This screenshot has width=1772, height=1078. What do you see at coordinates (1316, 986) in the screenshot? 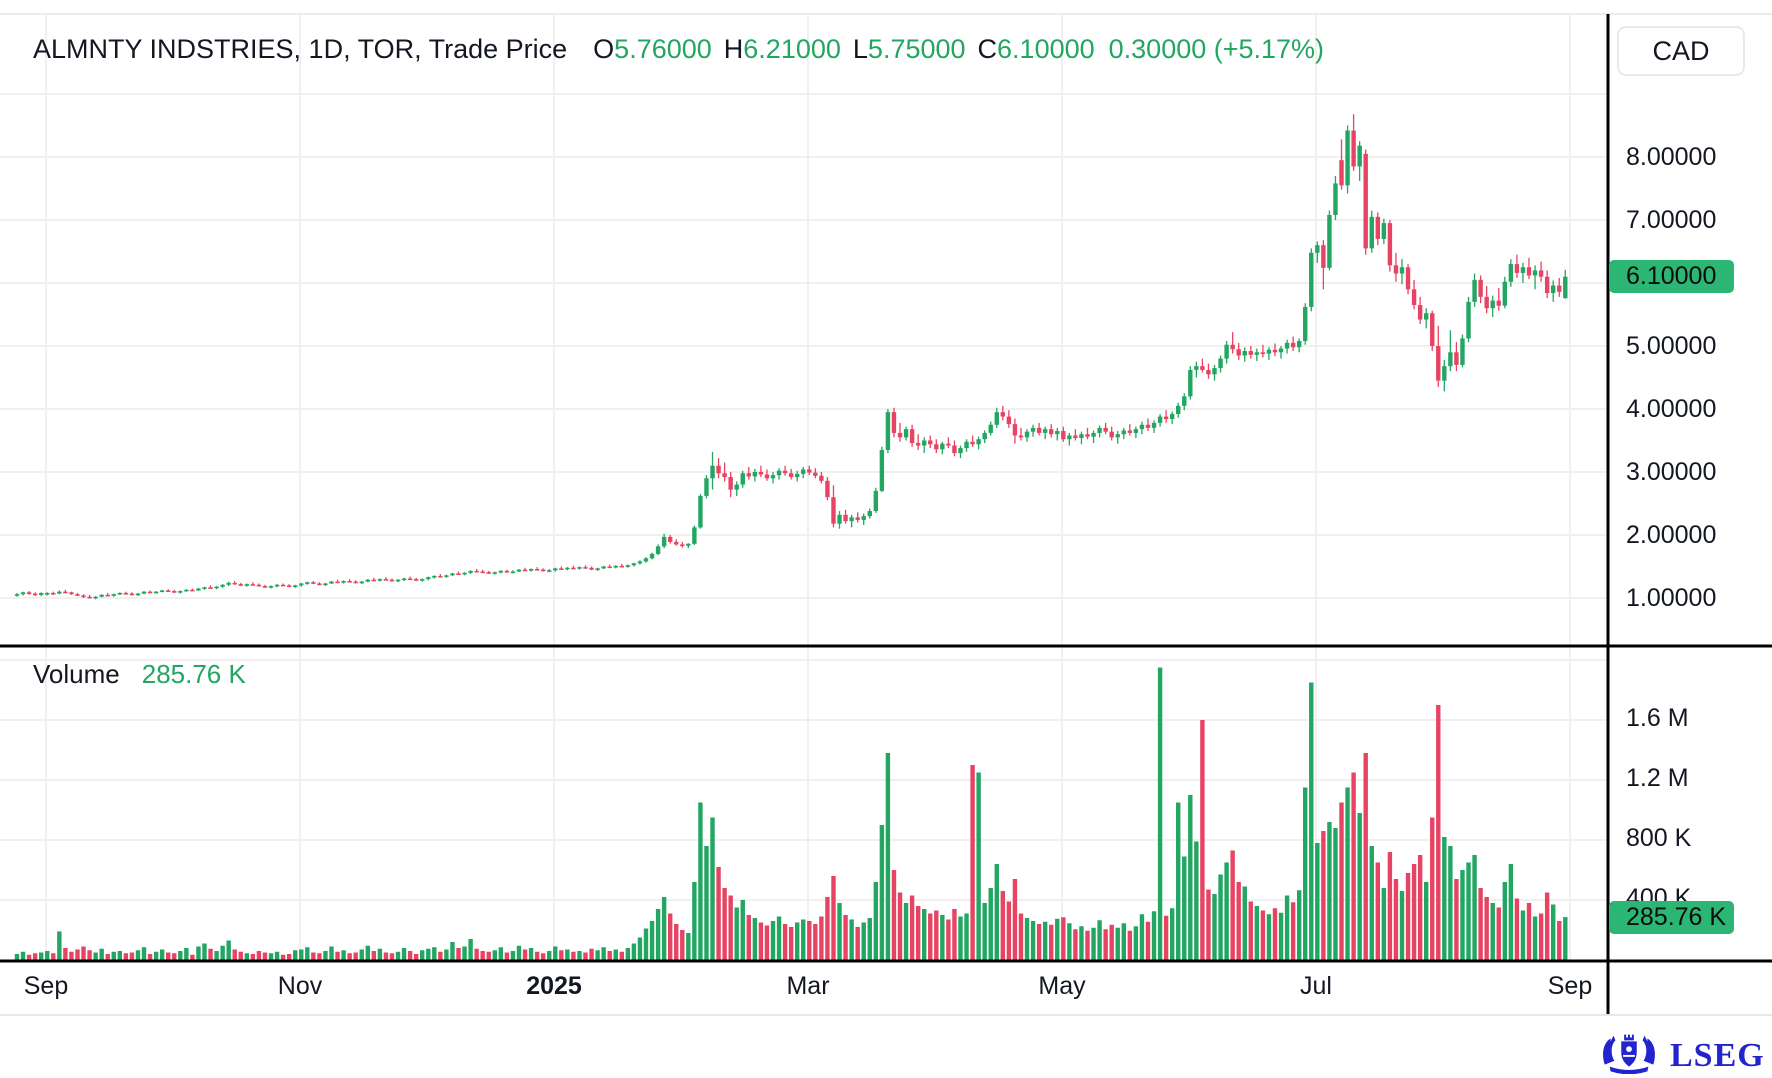
I see `time-tick-label: Jul` at bounding box center [1316, 986].